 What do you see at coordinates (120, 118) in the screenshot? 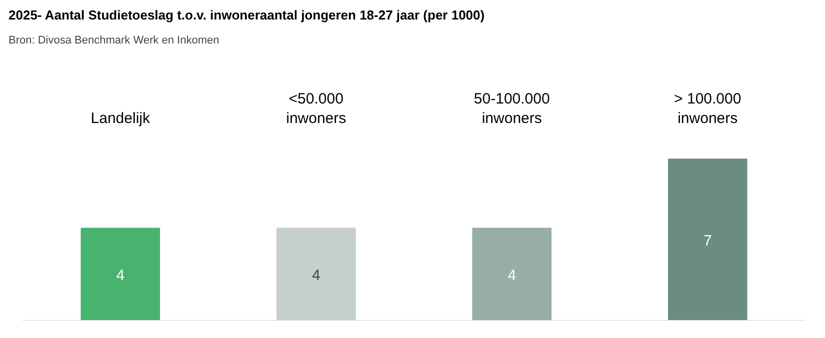
I see `x-tick-label: Landelijk` at bounding box center [120, 118].